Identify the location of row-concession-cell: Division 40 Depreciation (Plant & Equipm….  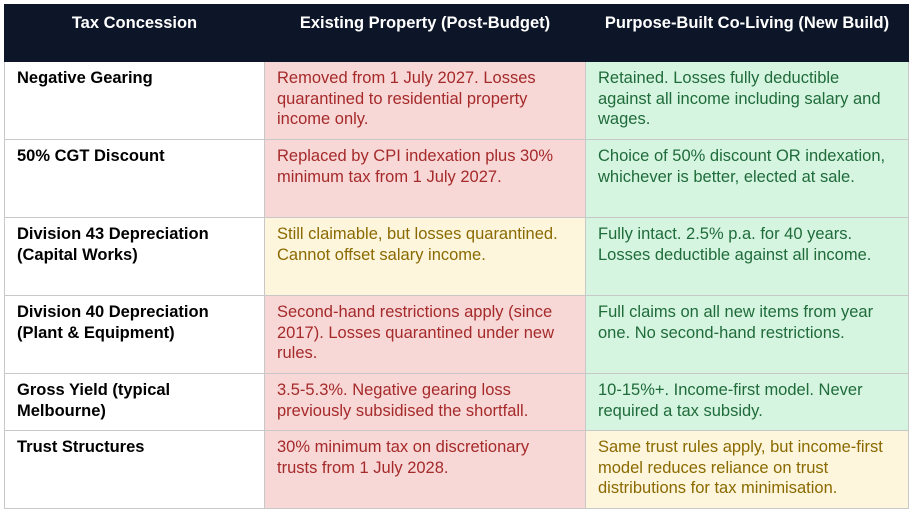
(134, 334).